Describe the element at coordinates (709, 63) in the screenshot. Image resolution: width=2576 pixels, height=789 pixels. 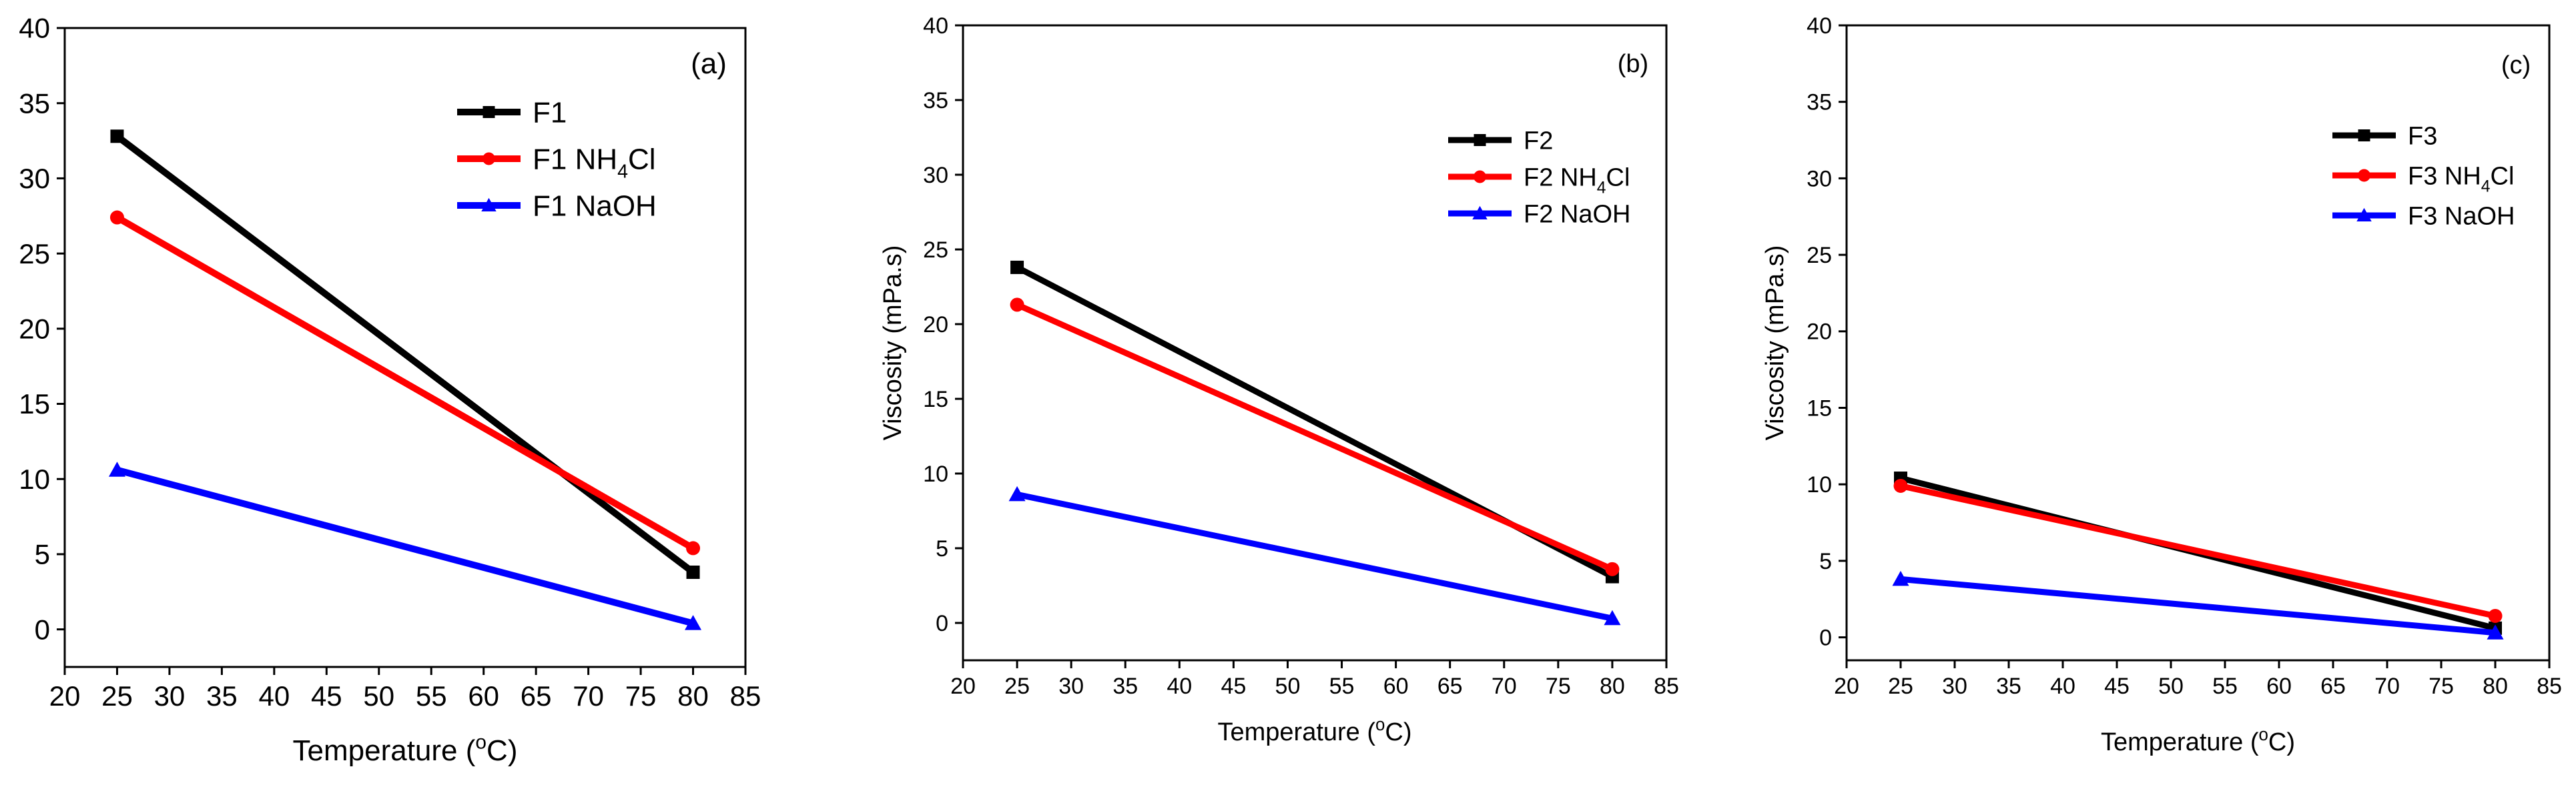
I see `panel-label: (a)` at that location.